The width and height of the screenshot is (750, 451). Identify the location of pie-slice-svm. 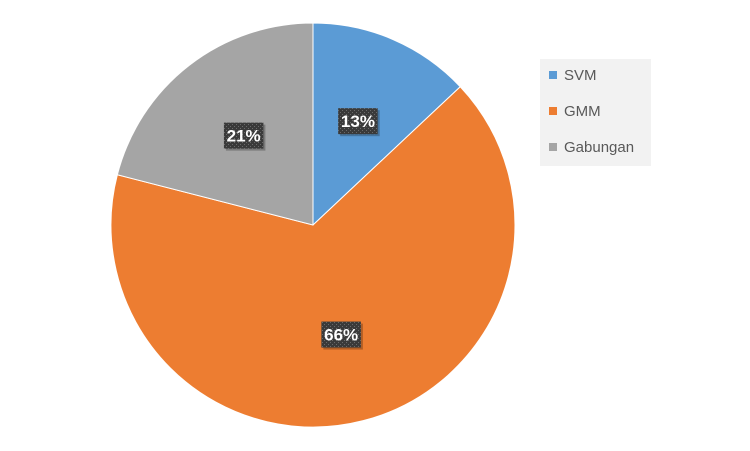
(386, 124).